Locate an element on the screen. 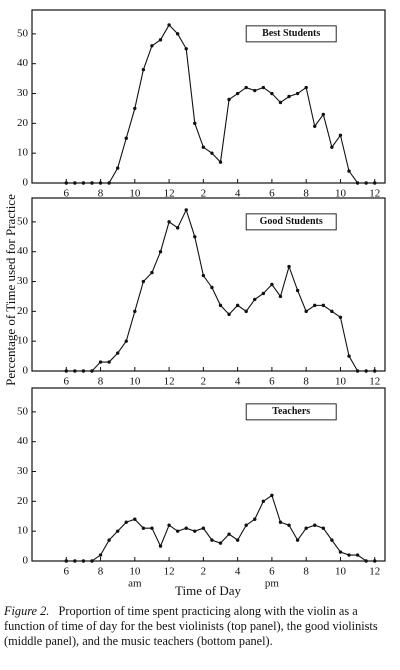  legend-label: Best Students is located at coordinates (291, 33).